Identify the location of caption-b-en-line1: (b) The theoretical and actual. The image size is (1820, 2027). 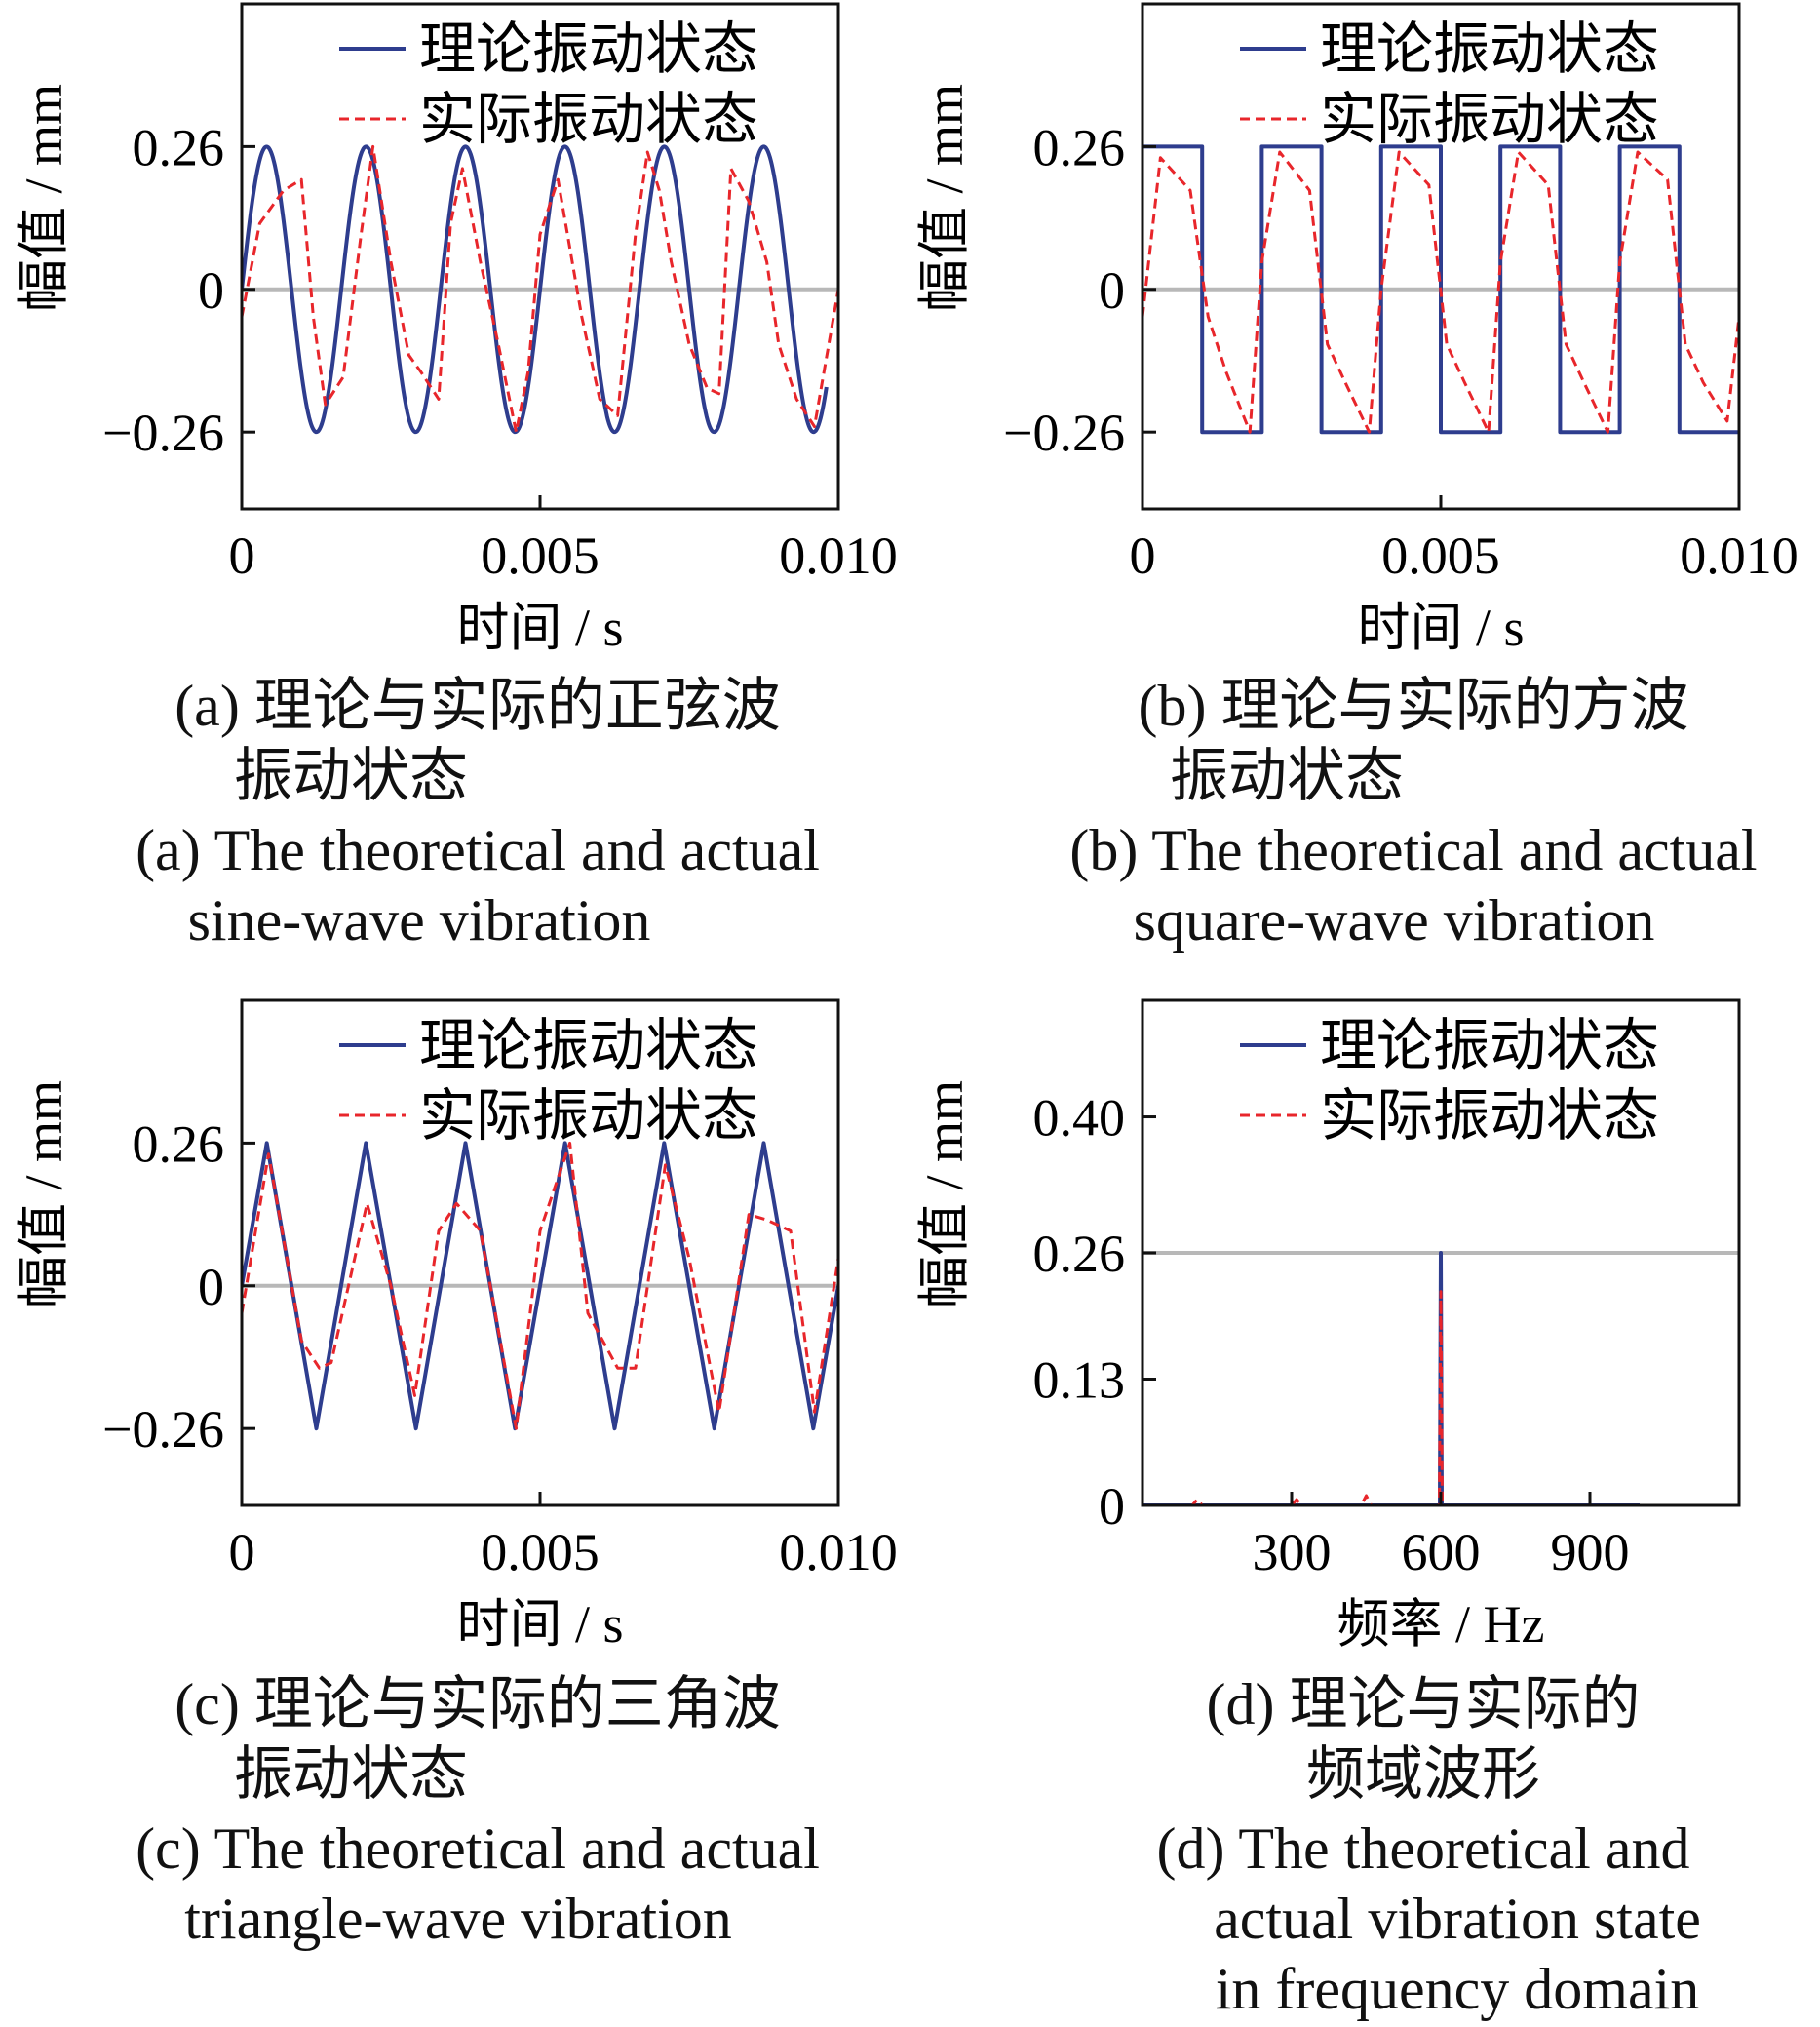
(1413, 850).